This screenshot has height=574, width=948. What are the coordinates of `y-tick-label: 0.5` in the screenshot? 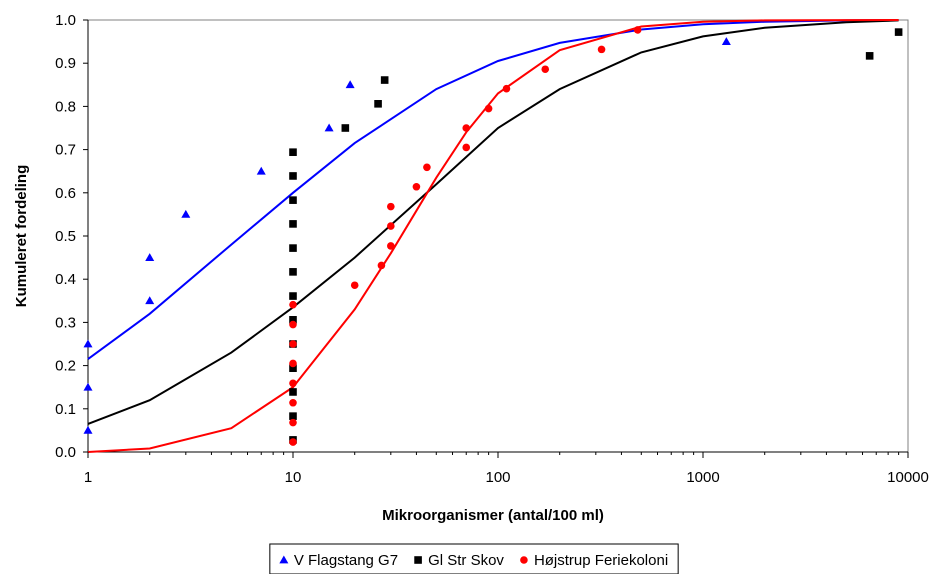 It's located at (65, 236).